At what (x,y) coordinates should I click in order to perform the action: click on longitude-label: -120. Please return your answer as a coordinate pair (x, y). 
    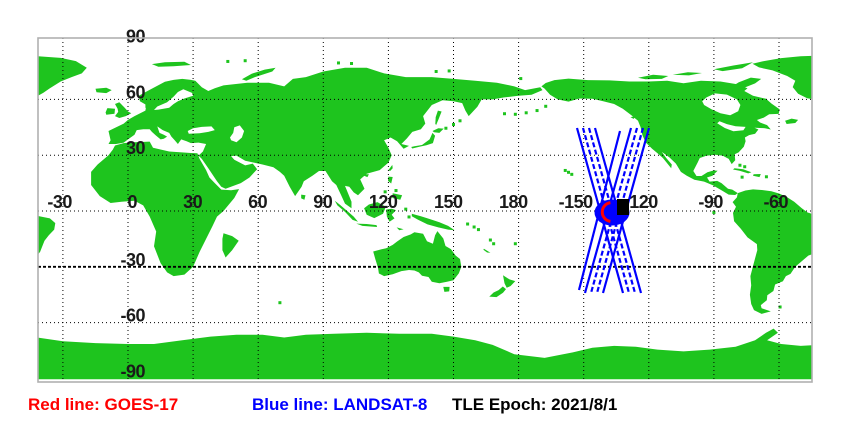
    Looking at the image, I should click on (641, 202).